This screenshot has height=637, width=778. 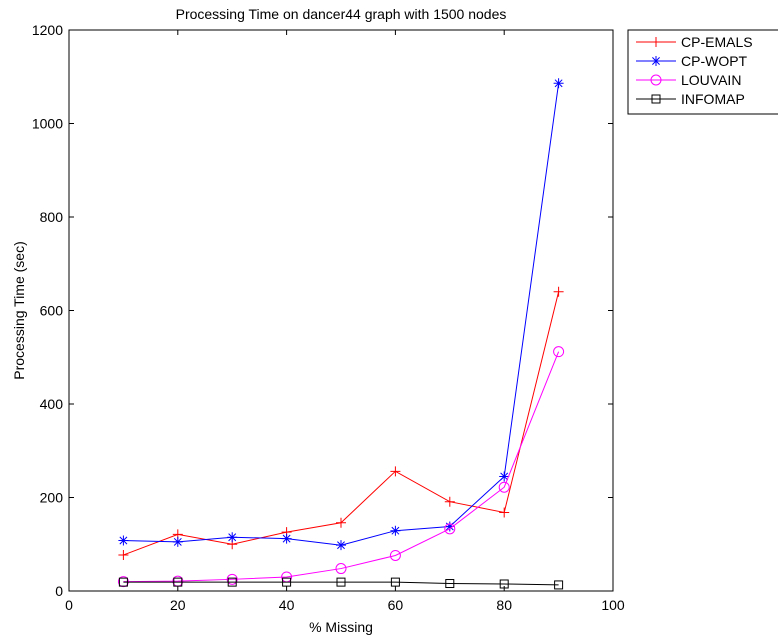 What do you see at coordinates (59, 591) in the screenshot?
I see `y-tick-label: 0` at bounding box center [59, 591].